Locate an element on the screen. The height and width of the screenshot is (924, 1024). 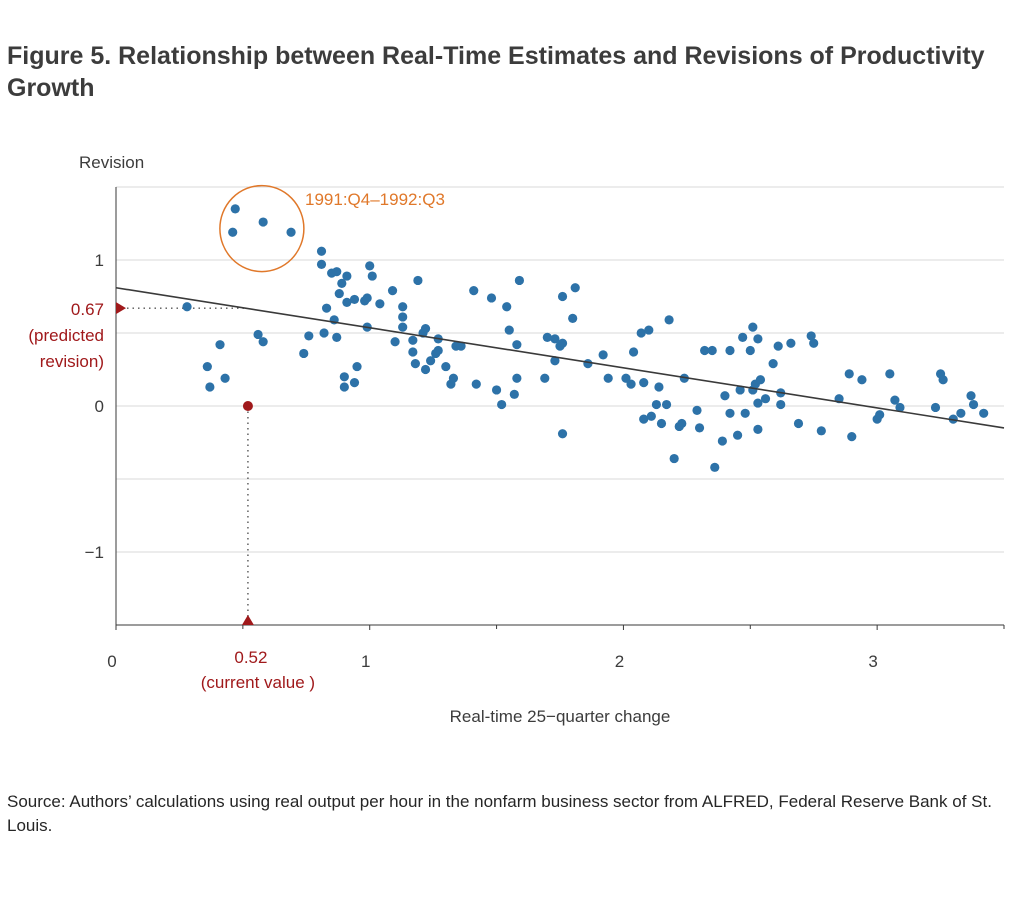
highlight-circle is located at coordinates (262, 228).